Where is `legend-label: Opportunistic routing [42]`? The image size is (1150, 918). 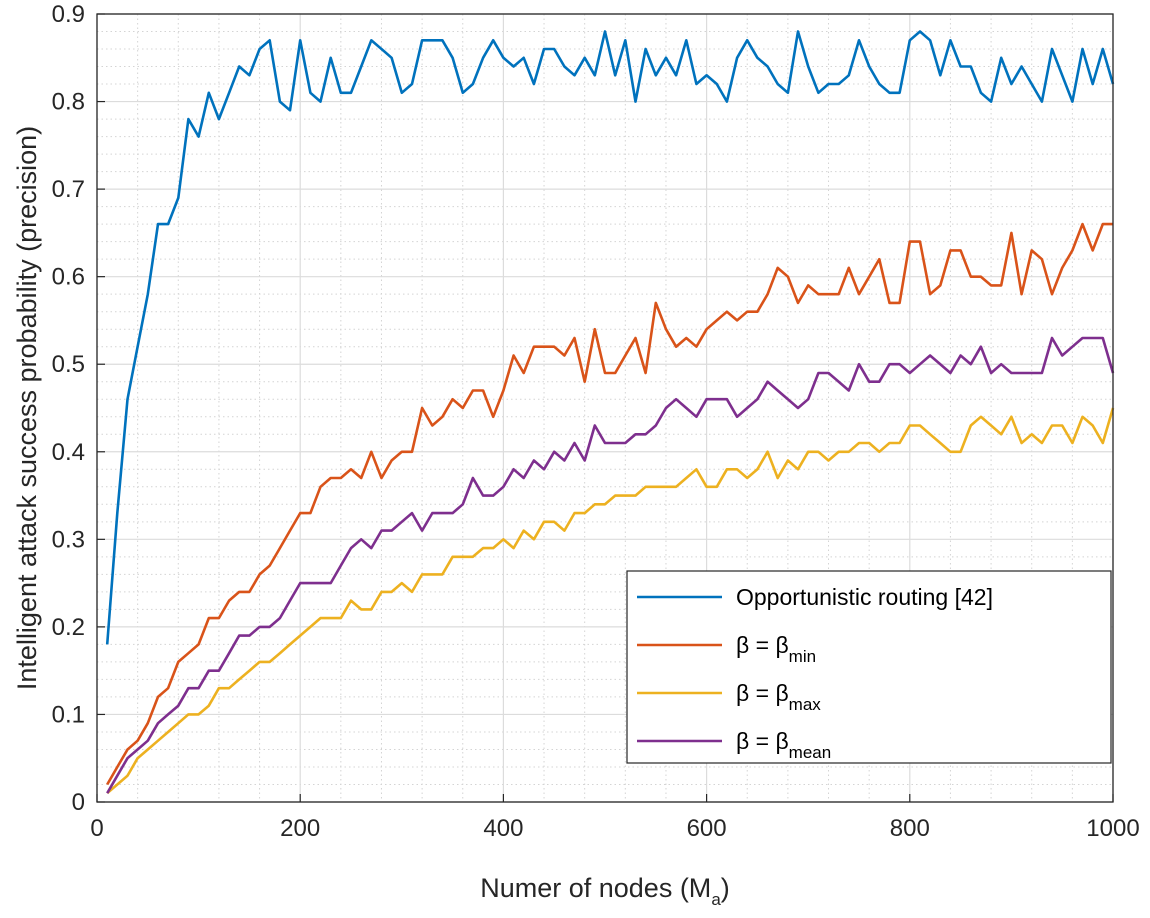
legend-label: Opportunistic routing [42] is located at coordinates (864, 597).